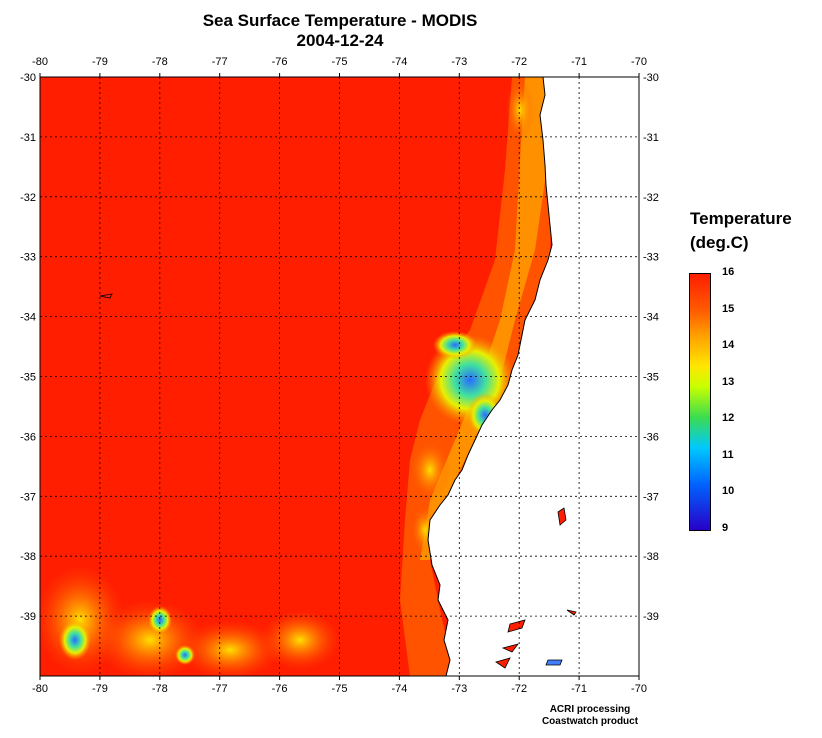 The width and height of the screenshot is (822, 738). What do you see at coordinates (190, 620) in the screenshot?
I see `southwest-gradient` at bounding box center [190, 620].